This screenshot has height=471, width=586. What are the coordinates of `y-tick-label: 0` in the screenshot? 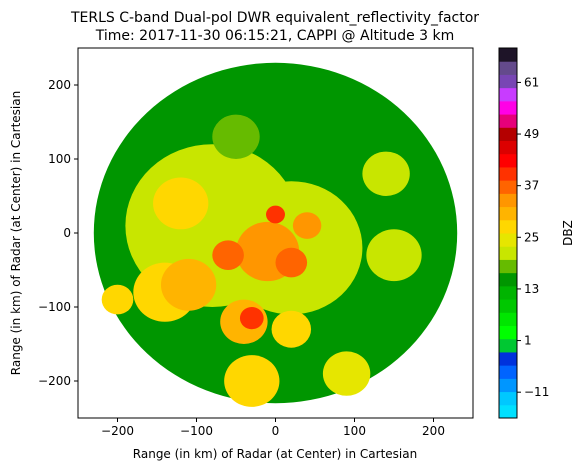 It's located at (67, 233).